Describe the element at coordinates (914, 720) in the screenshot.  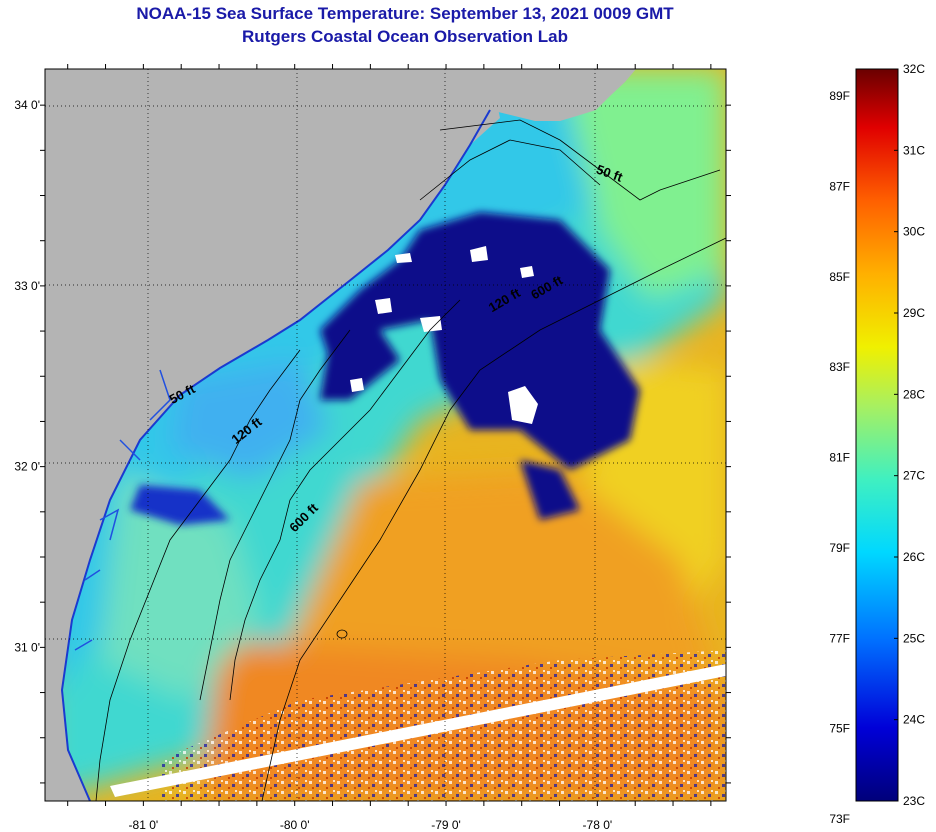
I see `colorbar-celsius-label: 24C` at that location.